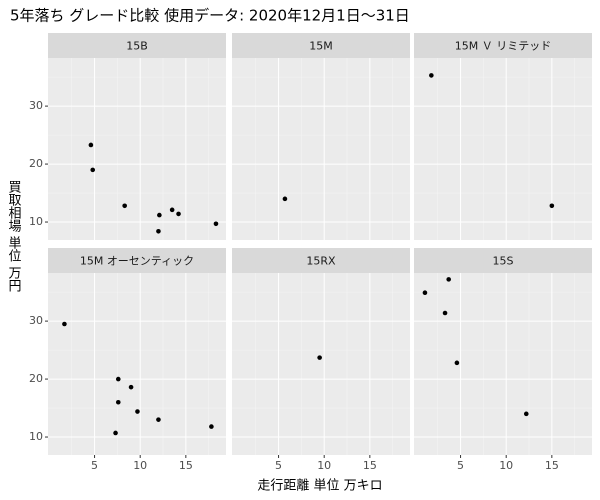 This screenshot has width=600, height=500. Describe the element at coordinates (319, 486) in the screenshot. I see `x-axis-title: 走行距離 単位 万キロ` at that location.